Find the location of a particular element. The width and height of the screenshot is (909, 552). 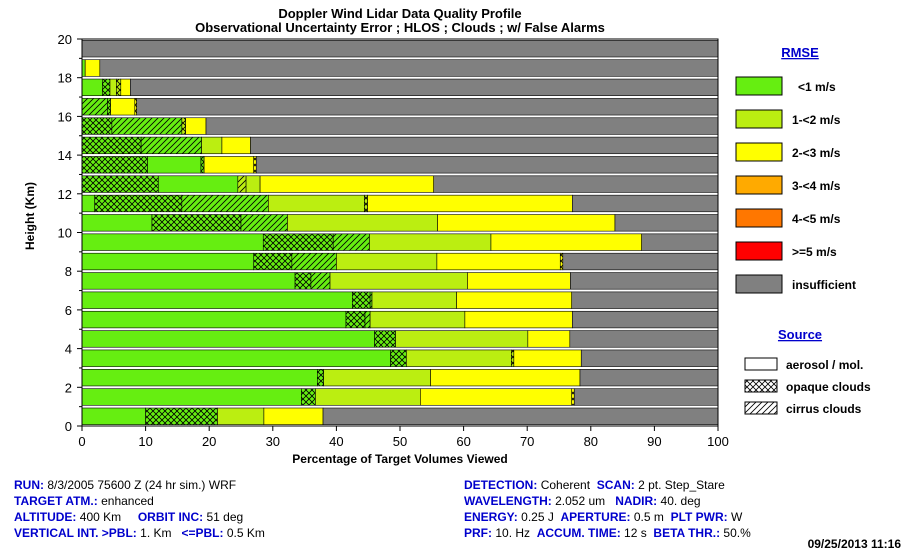

orbit-value: 51 deg is located at coordinates (225, 517).